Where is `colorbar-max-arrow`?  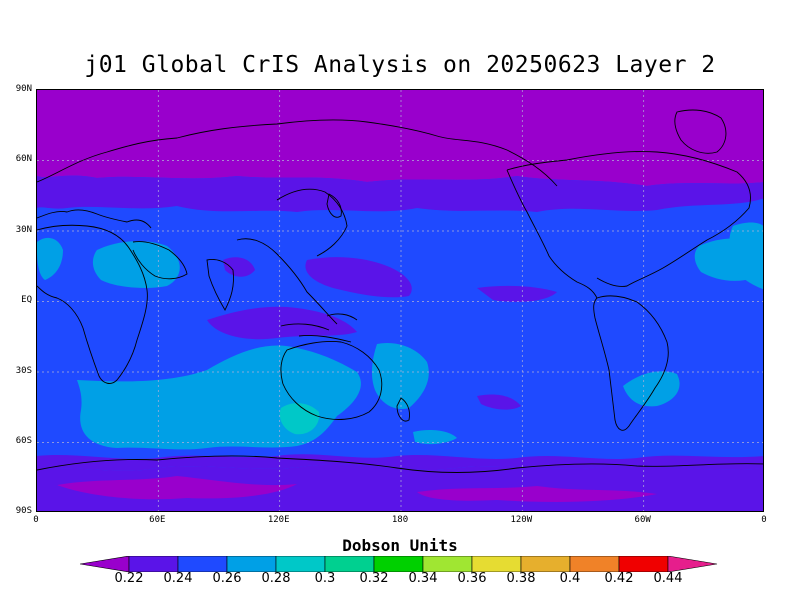 colorbar-max-arrow is located at coordinates (692, 564).